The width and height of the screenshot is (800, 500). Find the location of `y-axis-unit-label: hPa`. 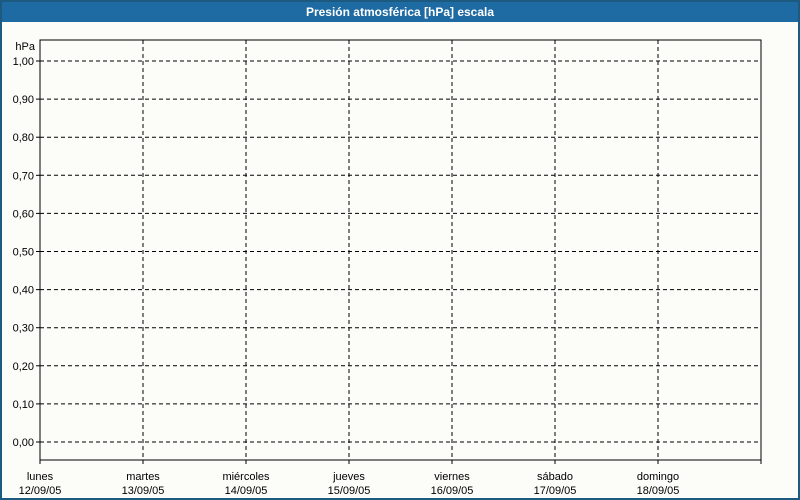

y-axis-unit-label: hPa is located at coordinates (25, 47).